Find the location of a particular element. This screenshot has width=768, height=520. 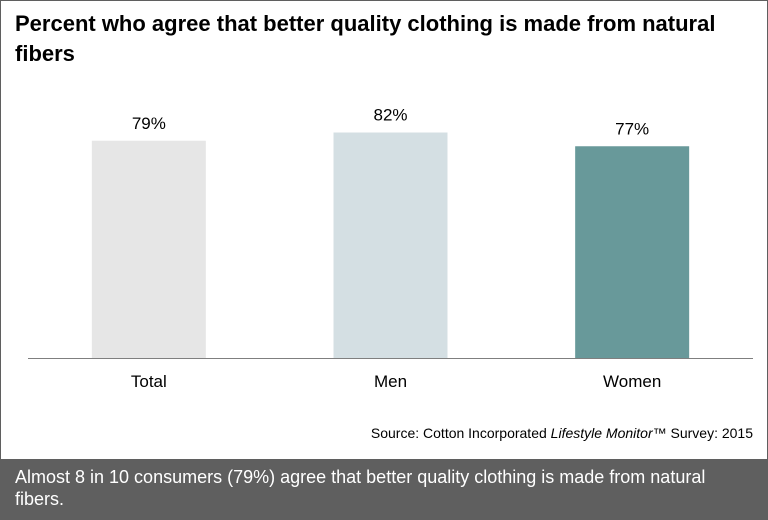

category-label-men: Men is located at coordinates (390, 381).